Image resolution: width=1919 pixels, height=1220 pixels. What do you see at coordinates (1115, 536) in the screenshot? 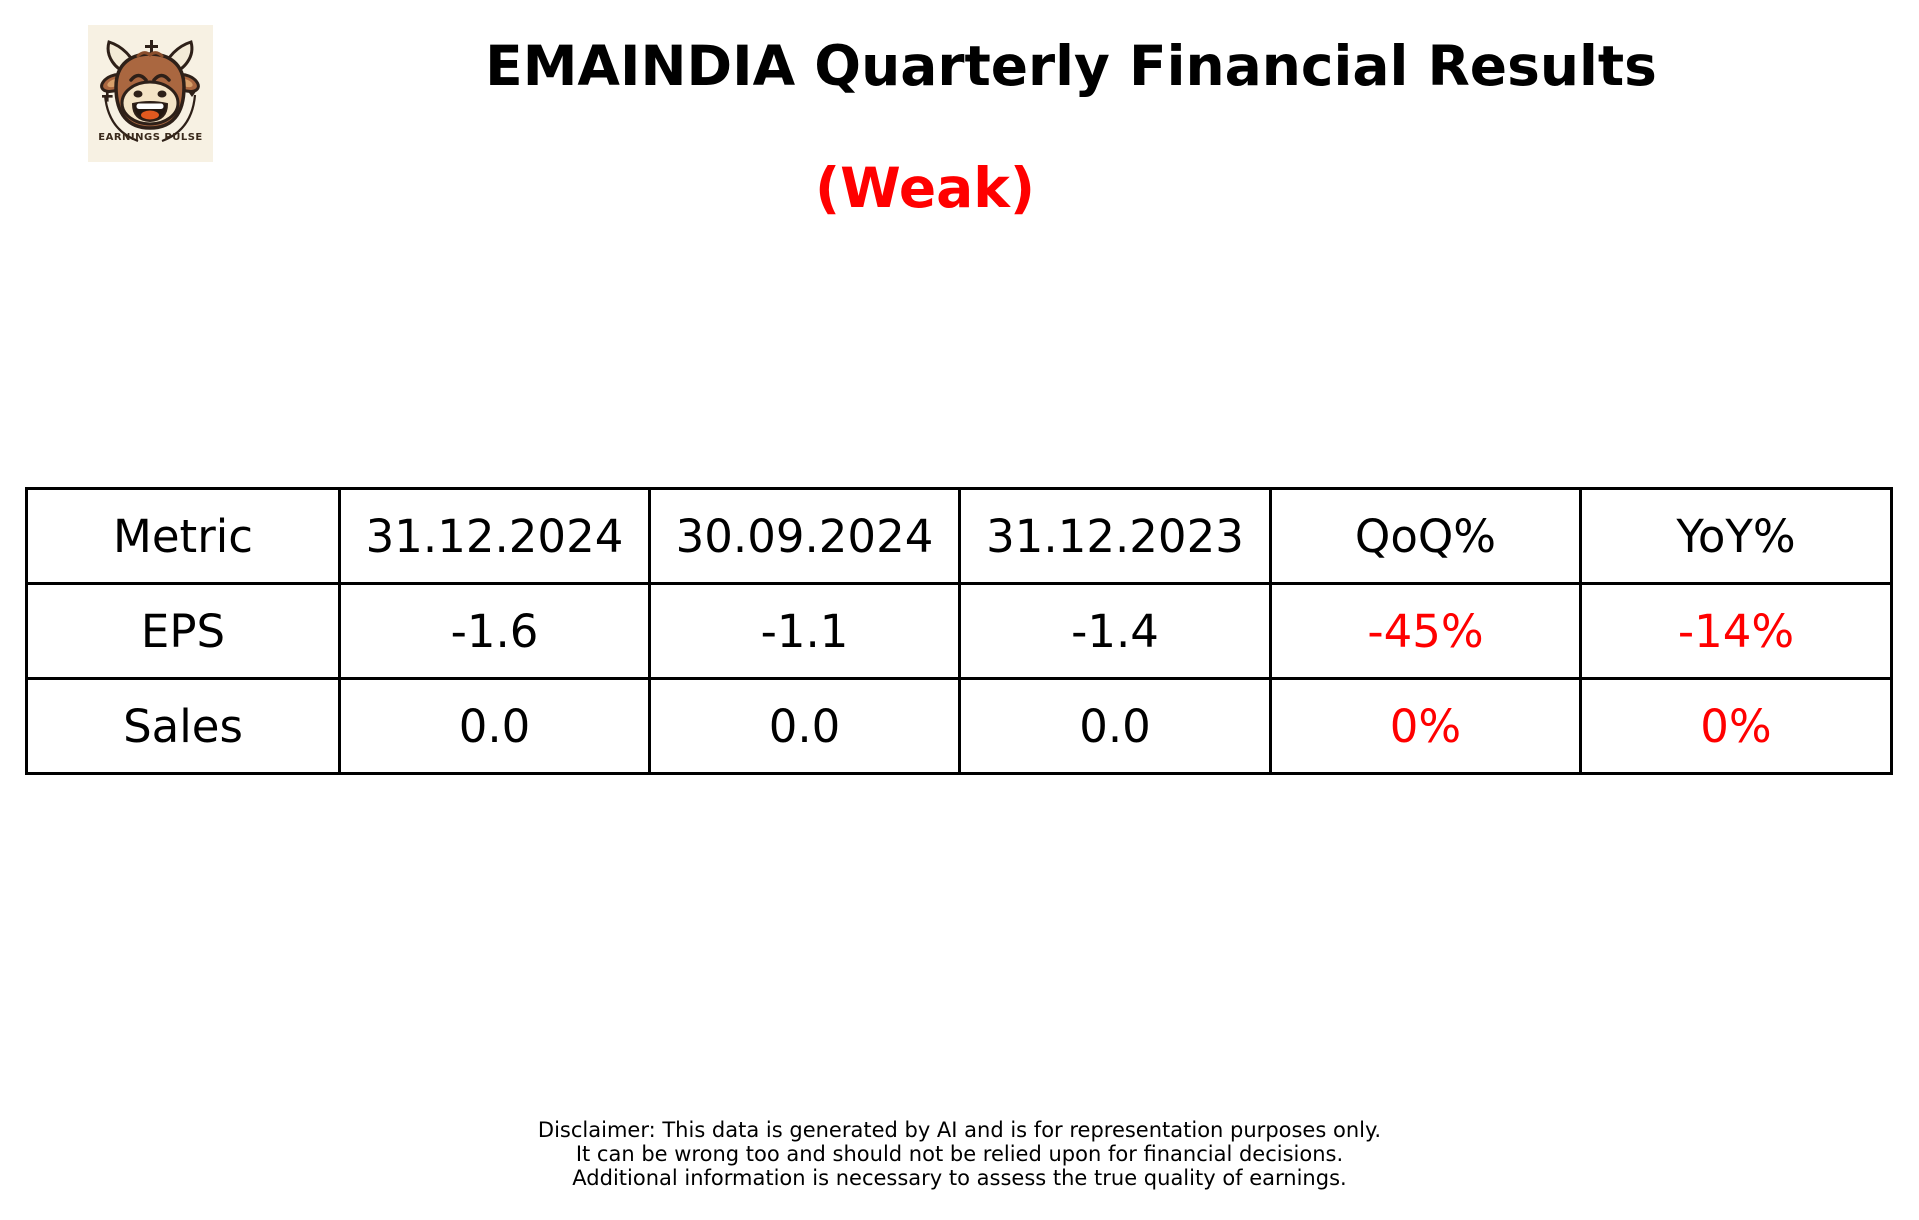
I see `column-header-q-yearago: 31.12.2023` at bounding box center [1115, 536].